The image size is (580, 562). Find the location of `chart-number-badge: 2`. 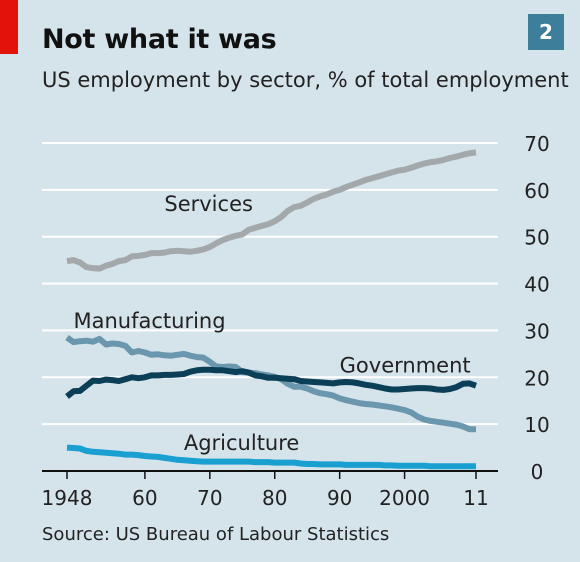

chart-number-badge: 2 is located at coordinates (546, 32).